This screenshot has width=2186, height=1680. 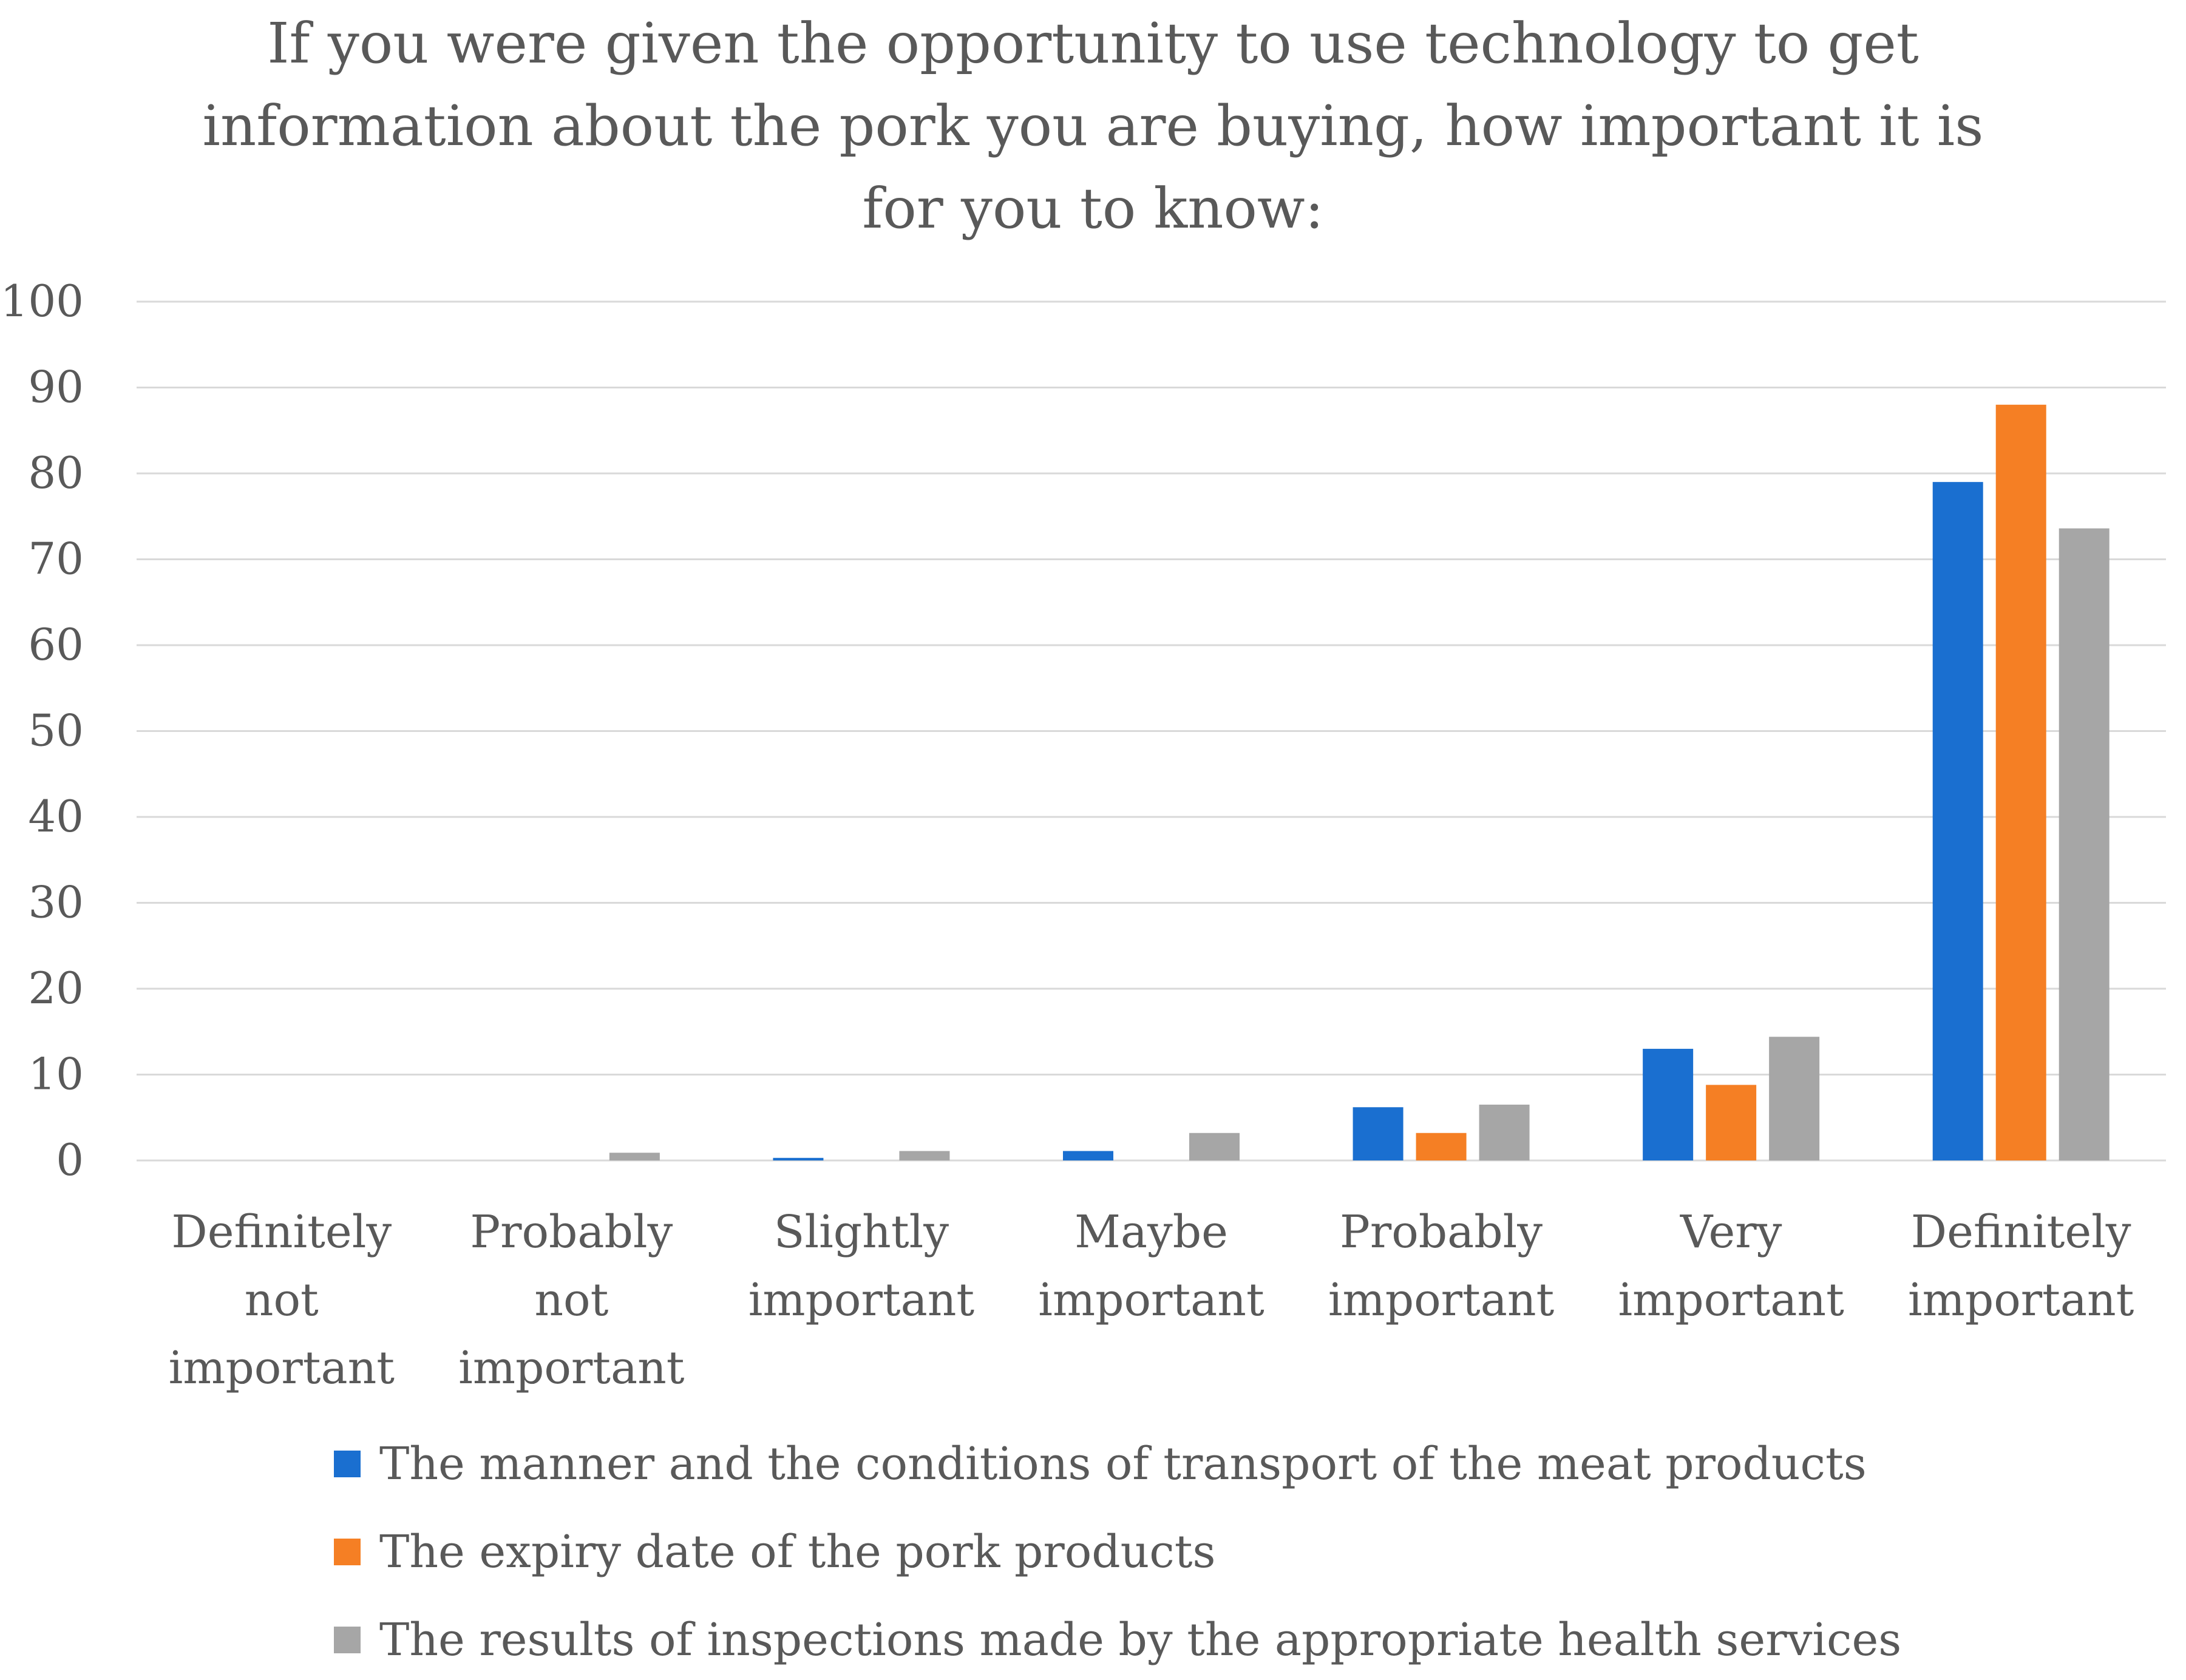 What do you see at coordinates (797, 1552) in the screenshot?
I see `legend-label: The expiry date of the pork products` at bounding box center [797, 1552].